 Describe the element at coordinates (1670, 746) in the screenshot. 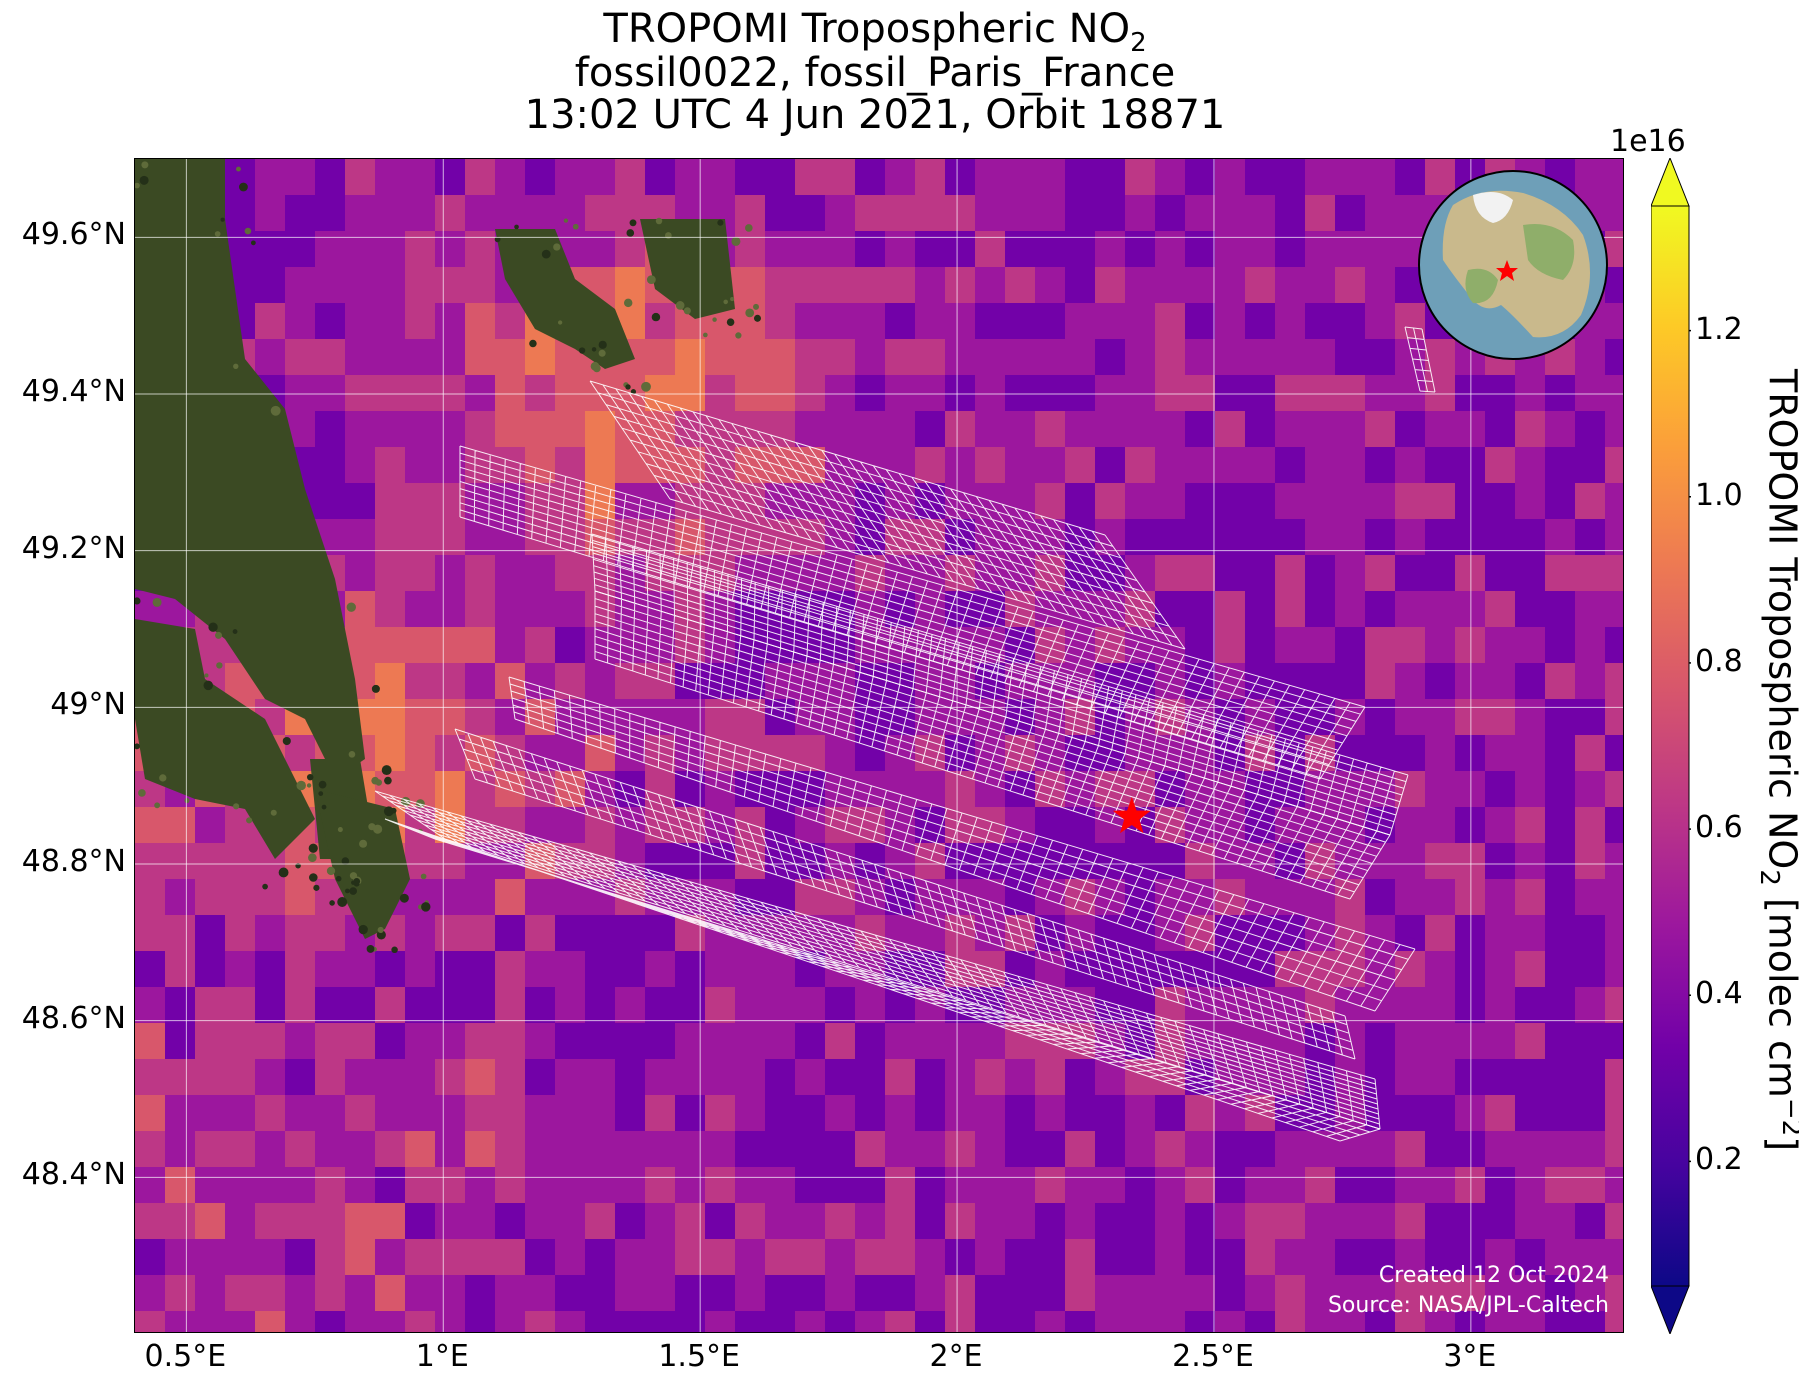

I see `colorbar-body` at that location.